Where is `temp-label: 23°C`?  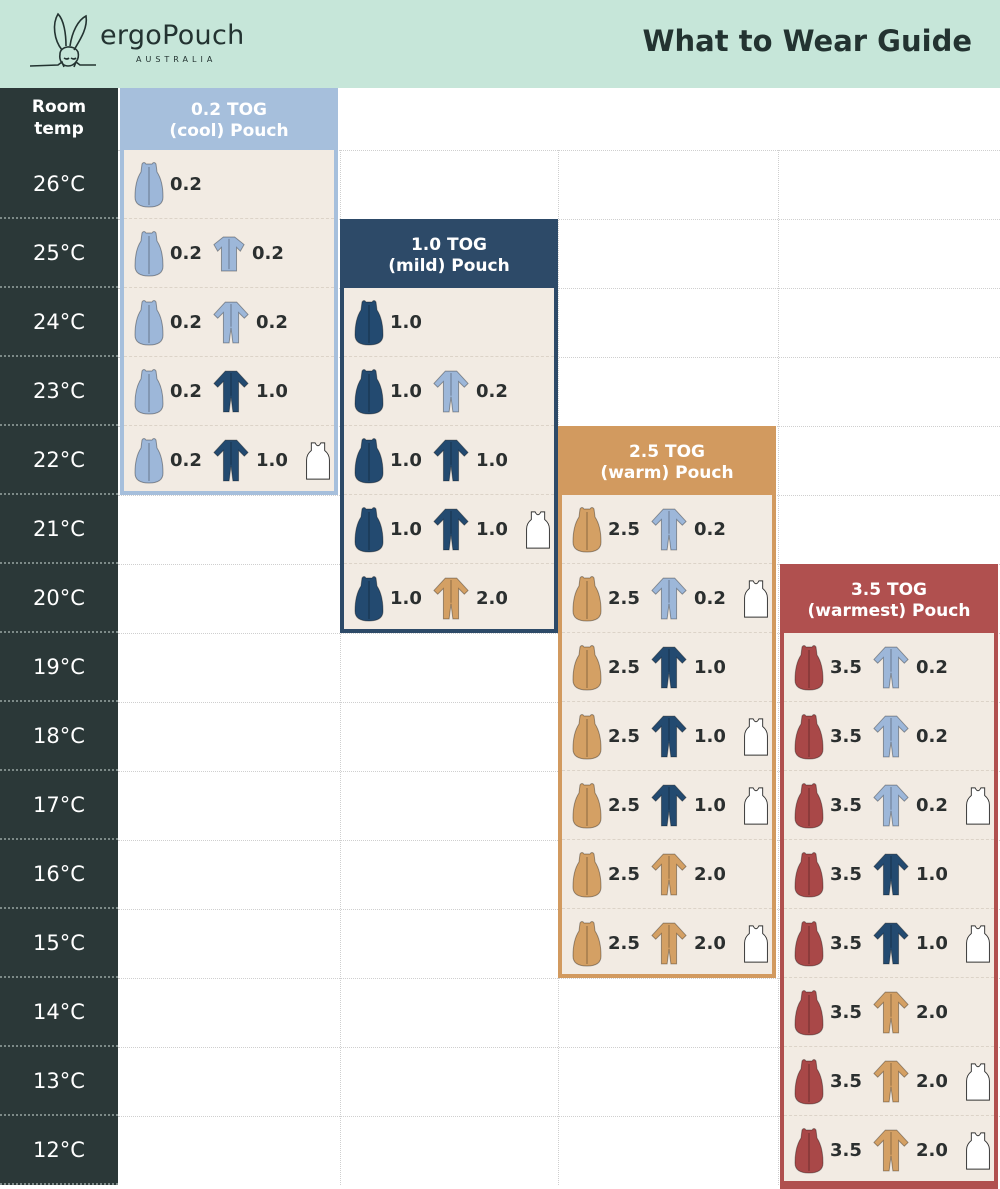 temp-label: 23°C is located at coordinates (59, 391).